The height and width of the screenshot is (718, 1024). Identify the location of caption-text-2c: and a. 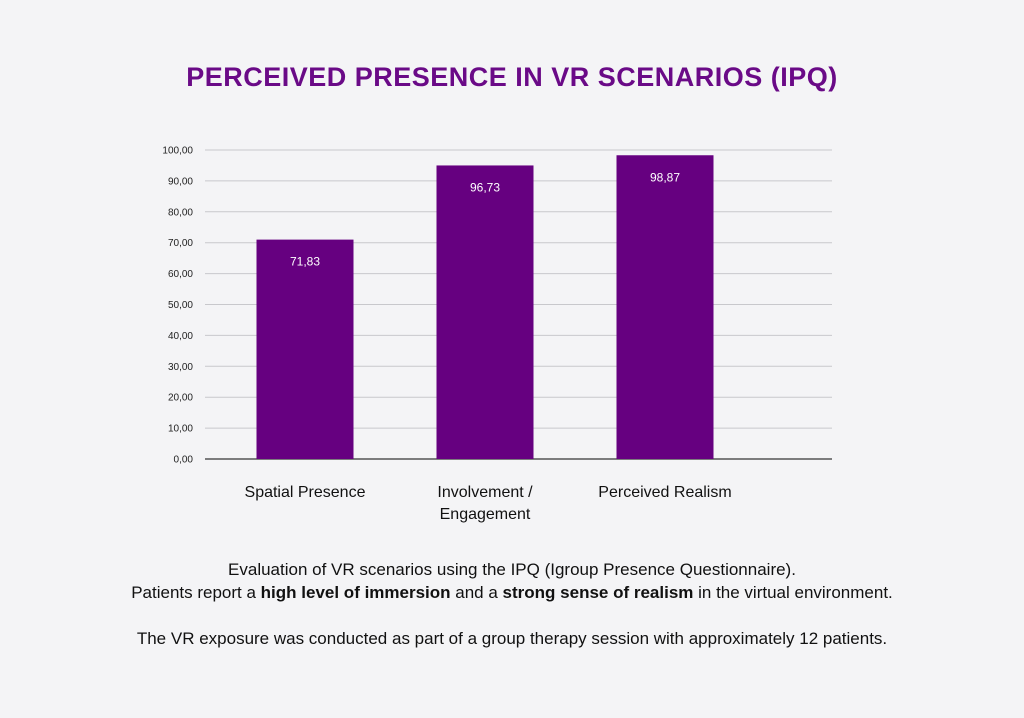
(476, 592).